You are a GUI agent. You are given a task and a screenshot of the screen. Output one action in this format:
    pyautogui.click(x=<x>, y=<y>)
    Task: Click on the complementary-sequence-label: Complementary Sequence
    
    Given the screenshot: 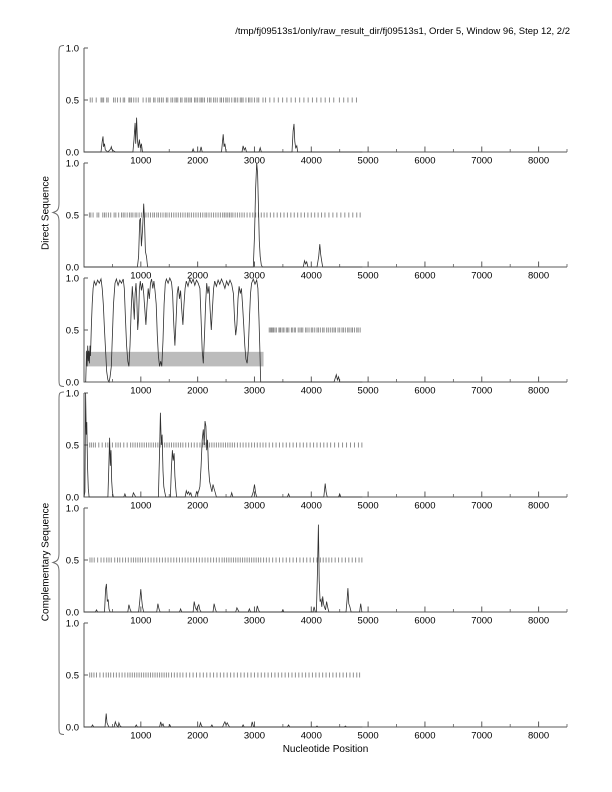 What is the action you would take?
    pyautogui.click(x=46, y=562)
    